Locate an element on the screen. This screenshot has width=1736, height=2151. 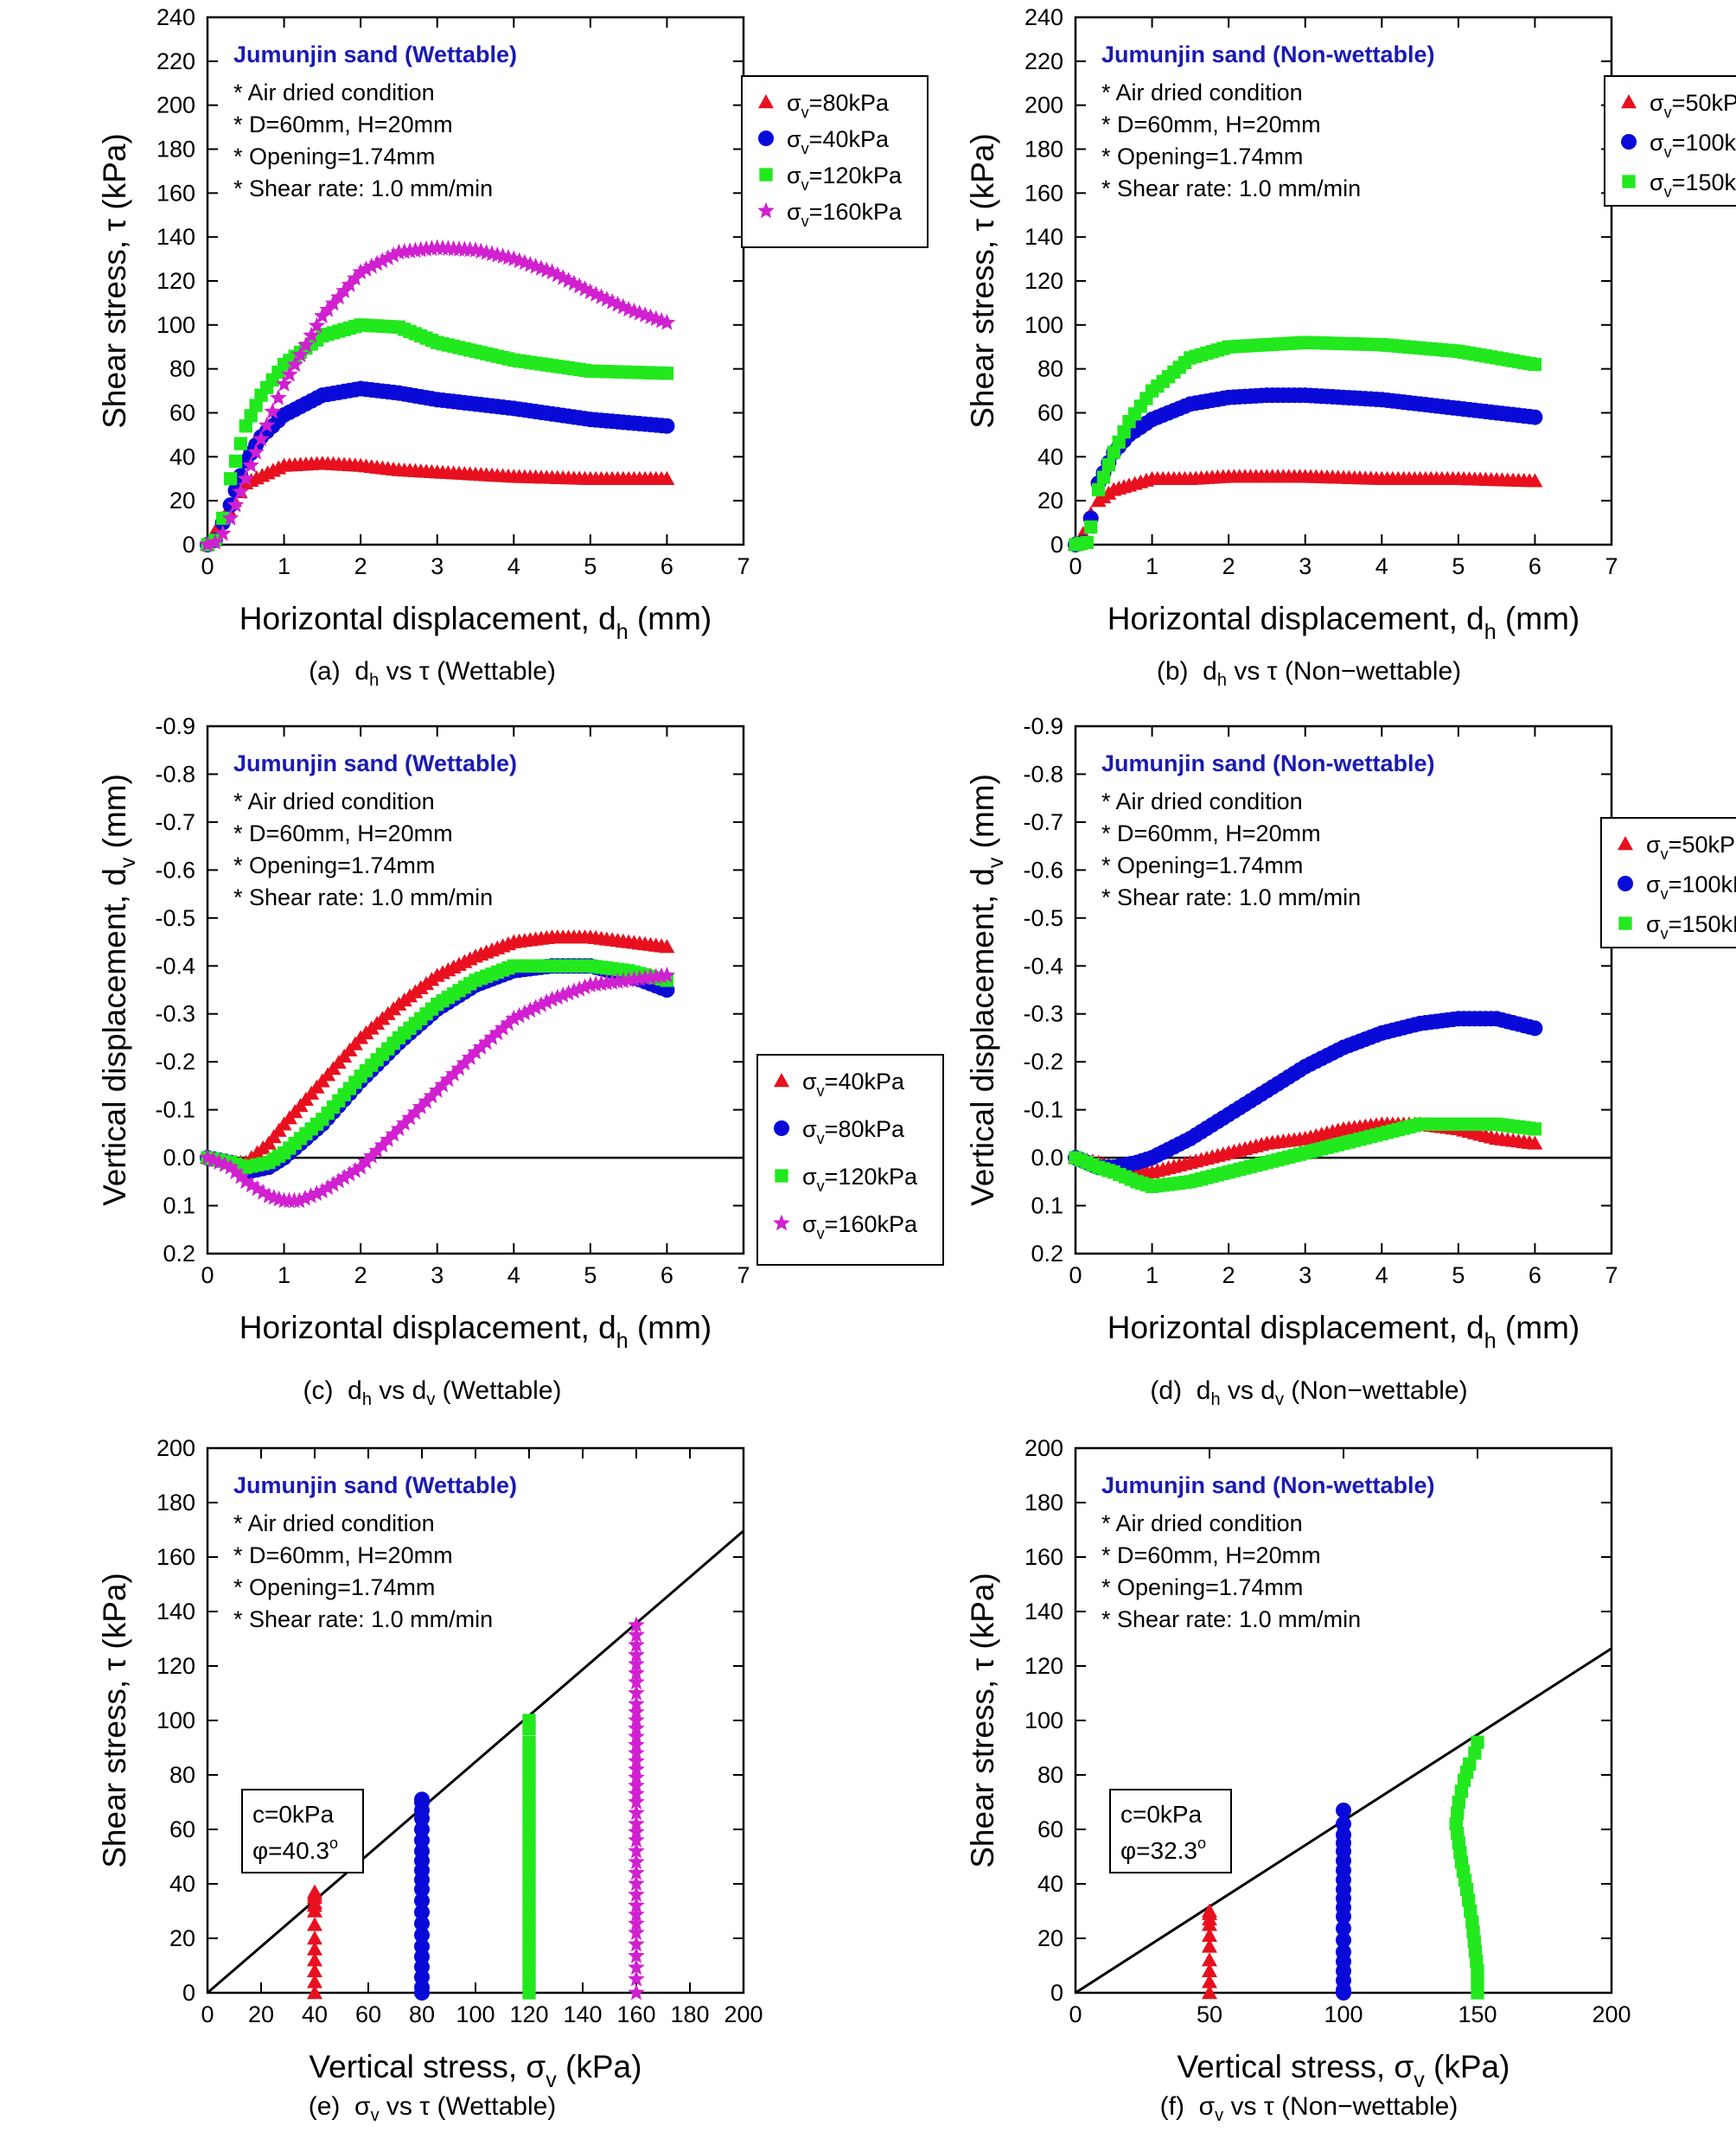
failure-envelope is located at coordinates (475, 1762).